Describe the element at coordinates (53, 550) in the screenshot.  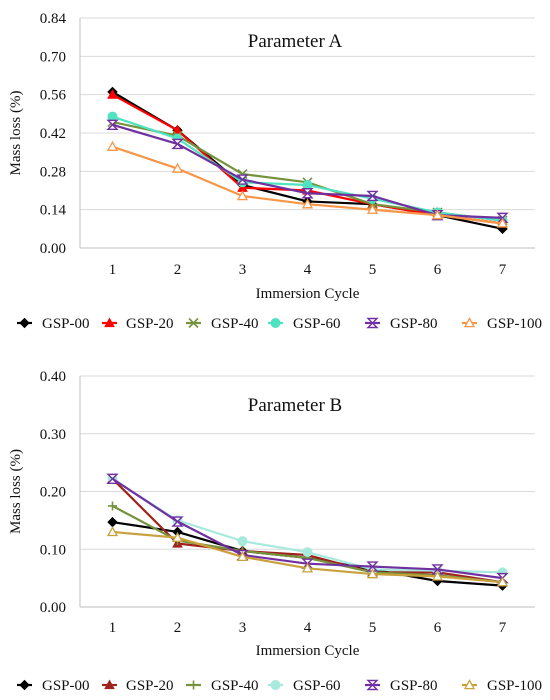
I see `y-tick-label: 0.10` at that location.